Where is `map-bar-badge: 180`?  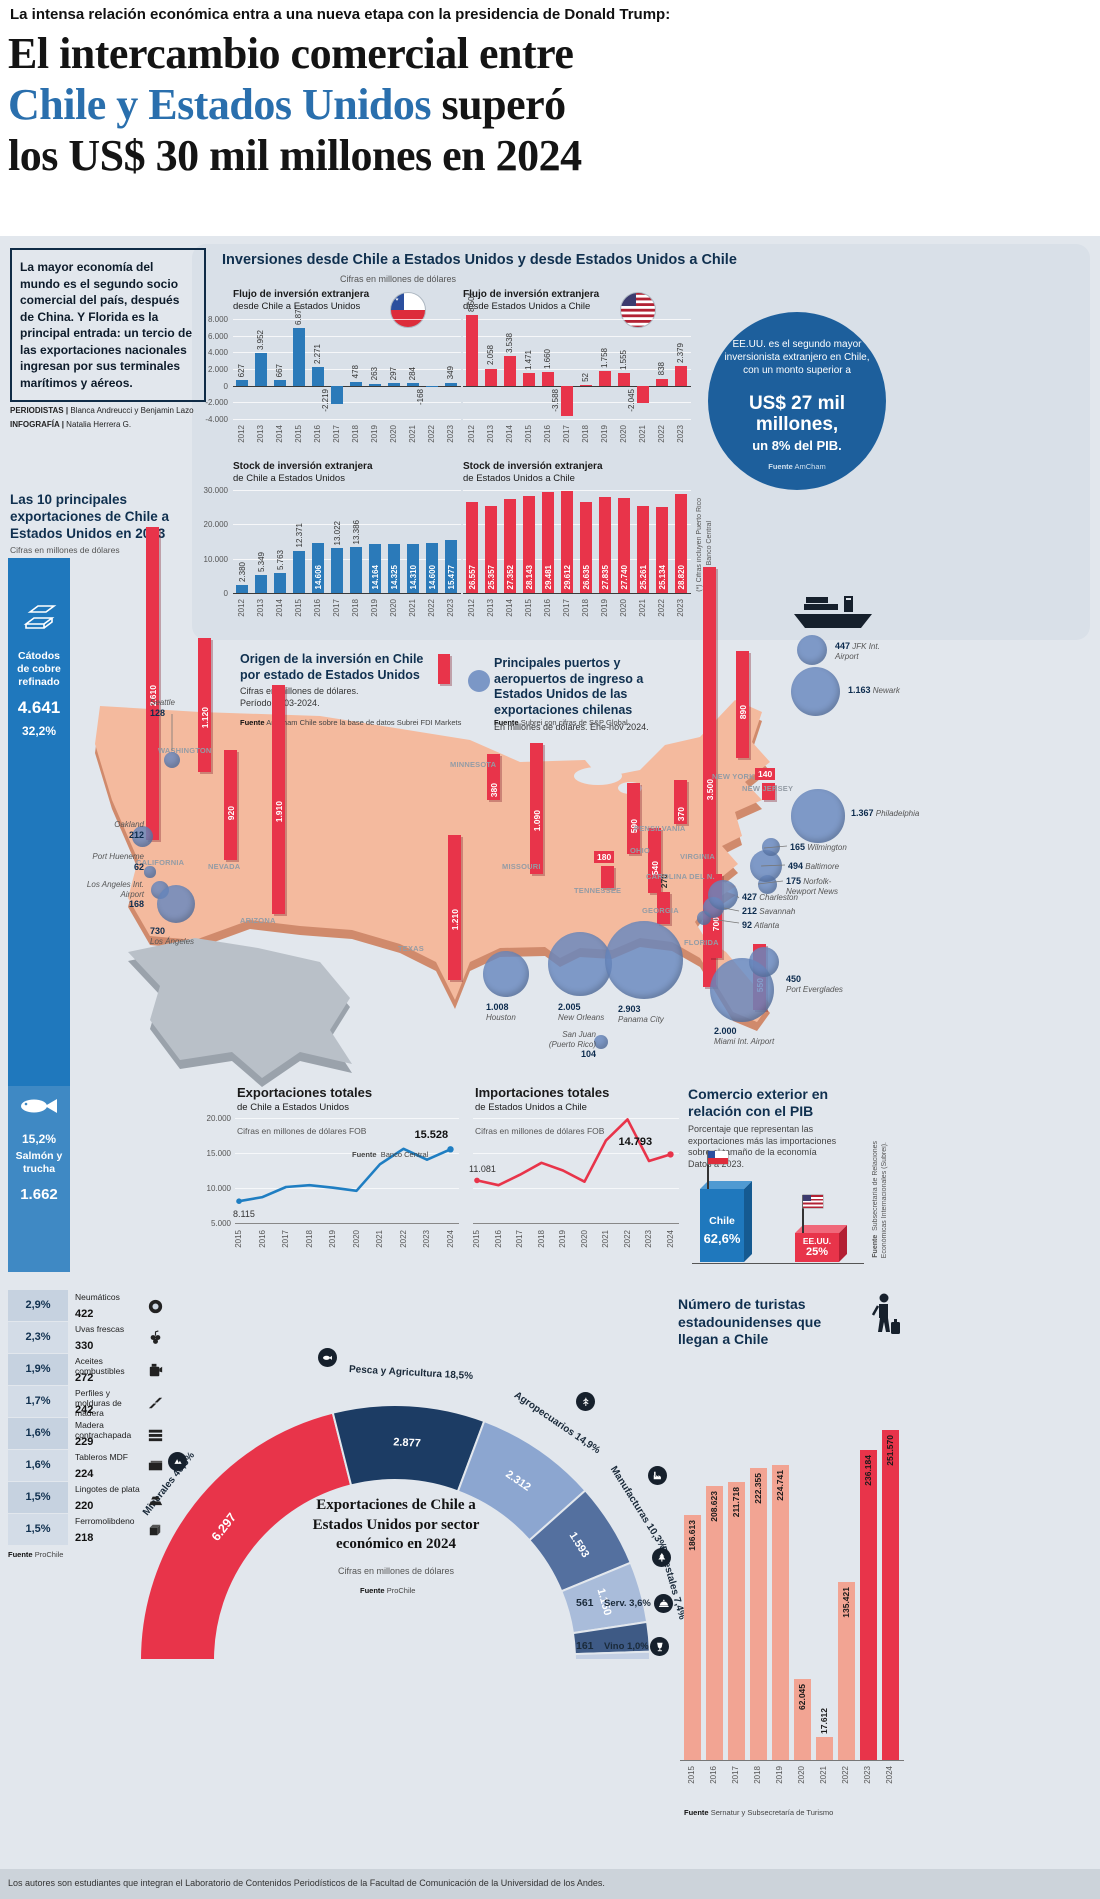
map-bar-badge: 180 is located at coordinates (604, 857).